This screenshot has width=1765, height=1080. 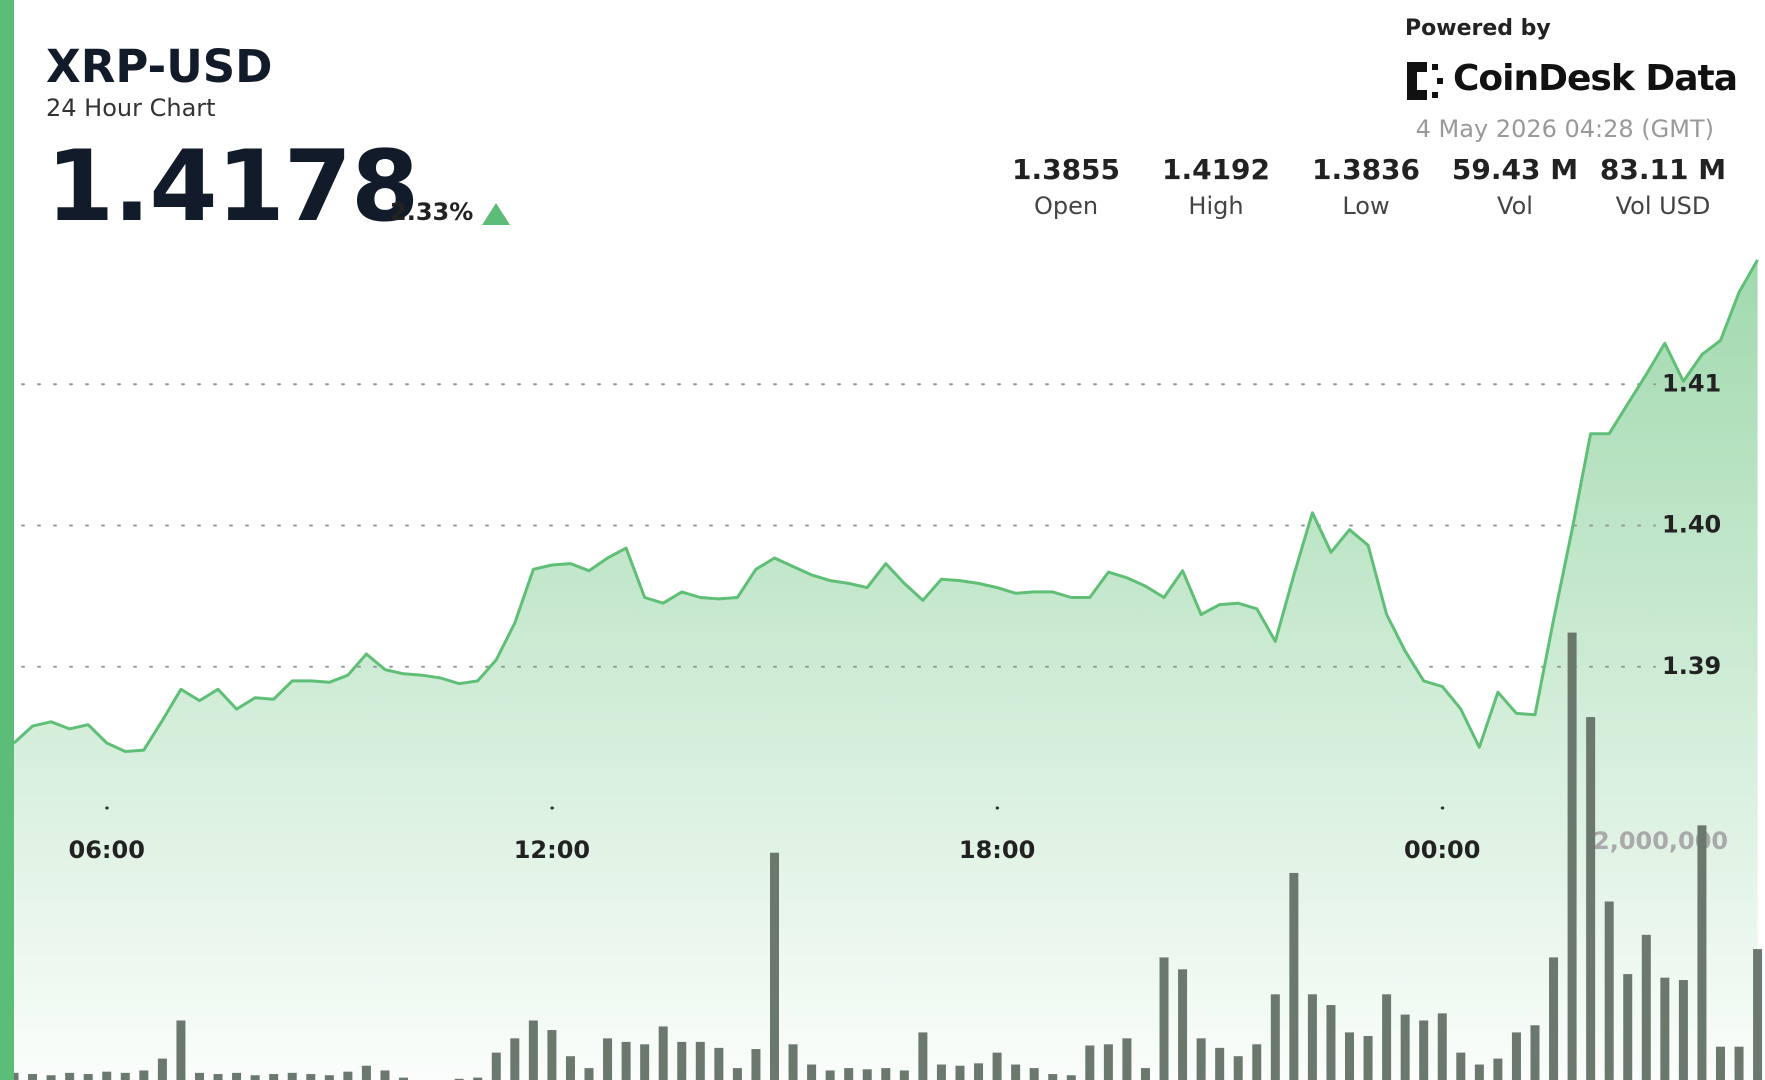 I want to click on x-tick-label: 12:00, so click(x=552, y=850).